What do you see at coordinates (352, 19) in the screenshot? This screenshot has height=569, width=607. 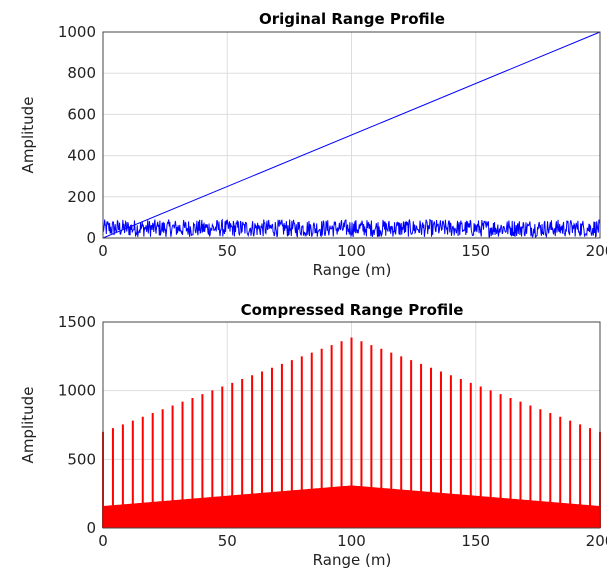 I see `chart-title: Original Range Profile` at bounding box center [352, 19].